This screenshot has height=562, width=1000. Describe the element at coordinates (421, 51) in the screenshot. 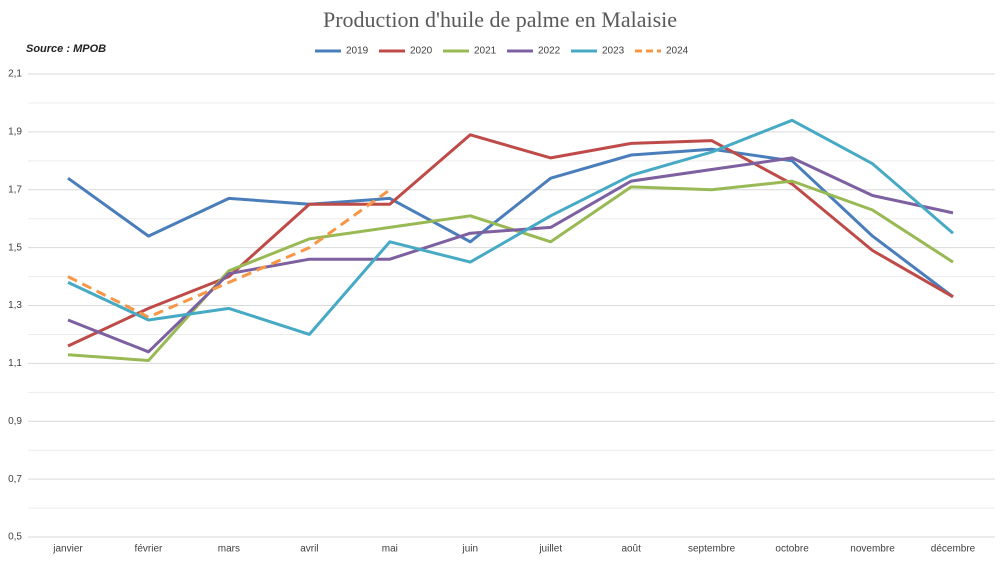

I see `legend-label: 2020` at that location.